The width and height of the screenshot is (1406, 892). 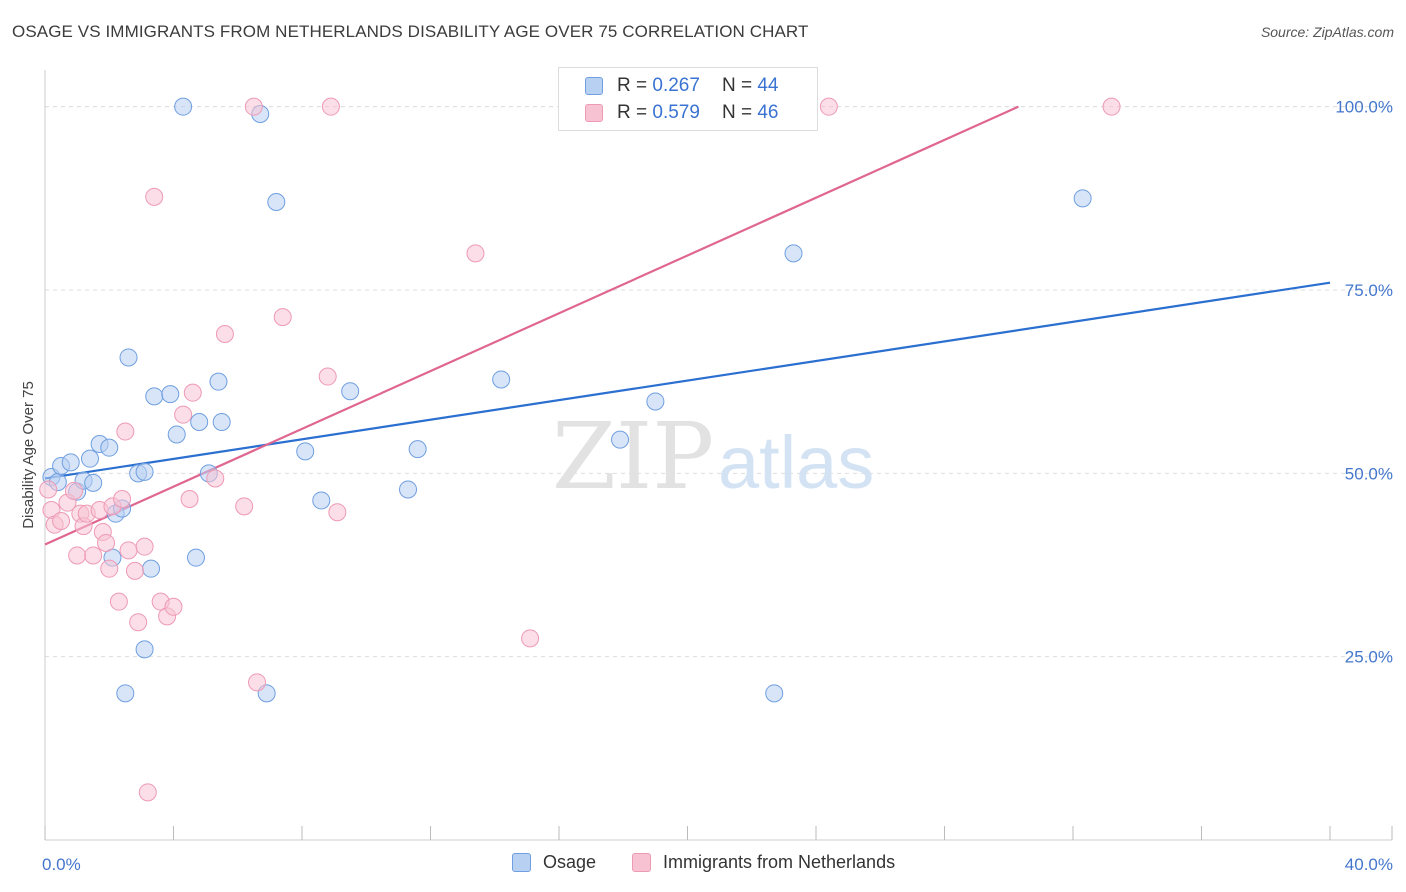 I want to click on neth-n-label: N =, so click(x=737, y=112).